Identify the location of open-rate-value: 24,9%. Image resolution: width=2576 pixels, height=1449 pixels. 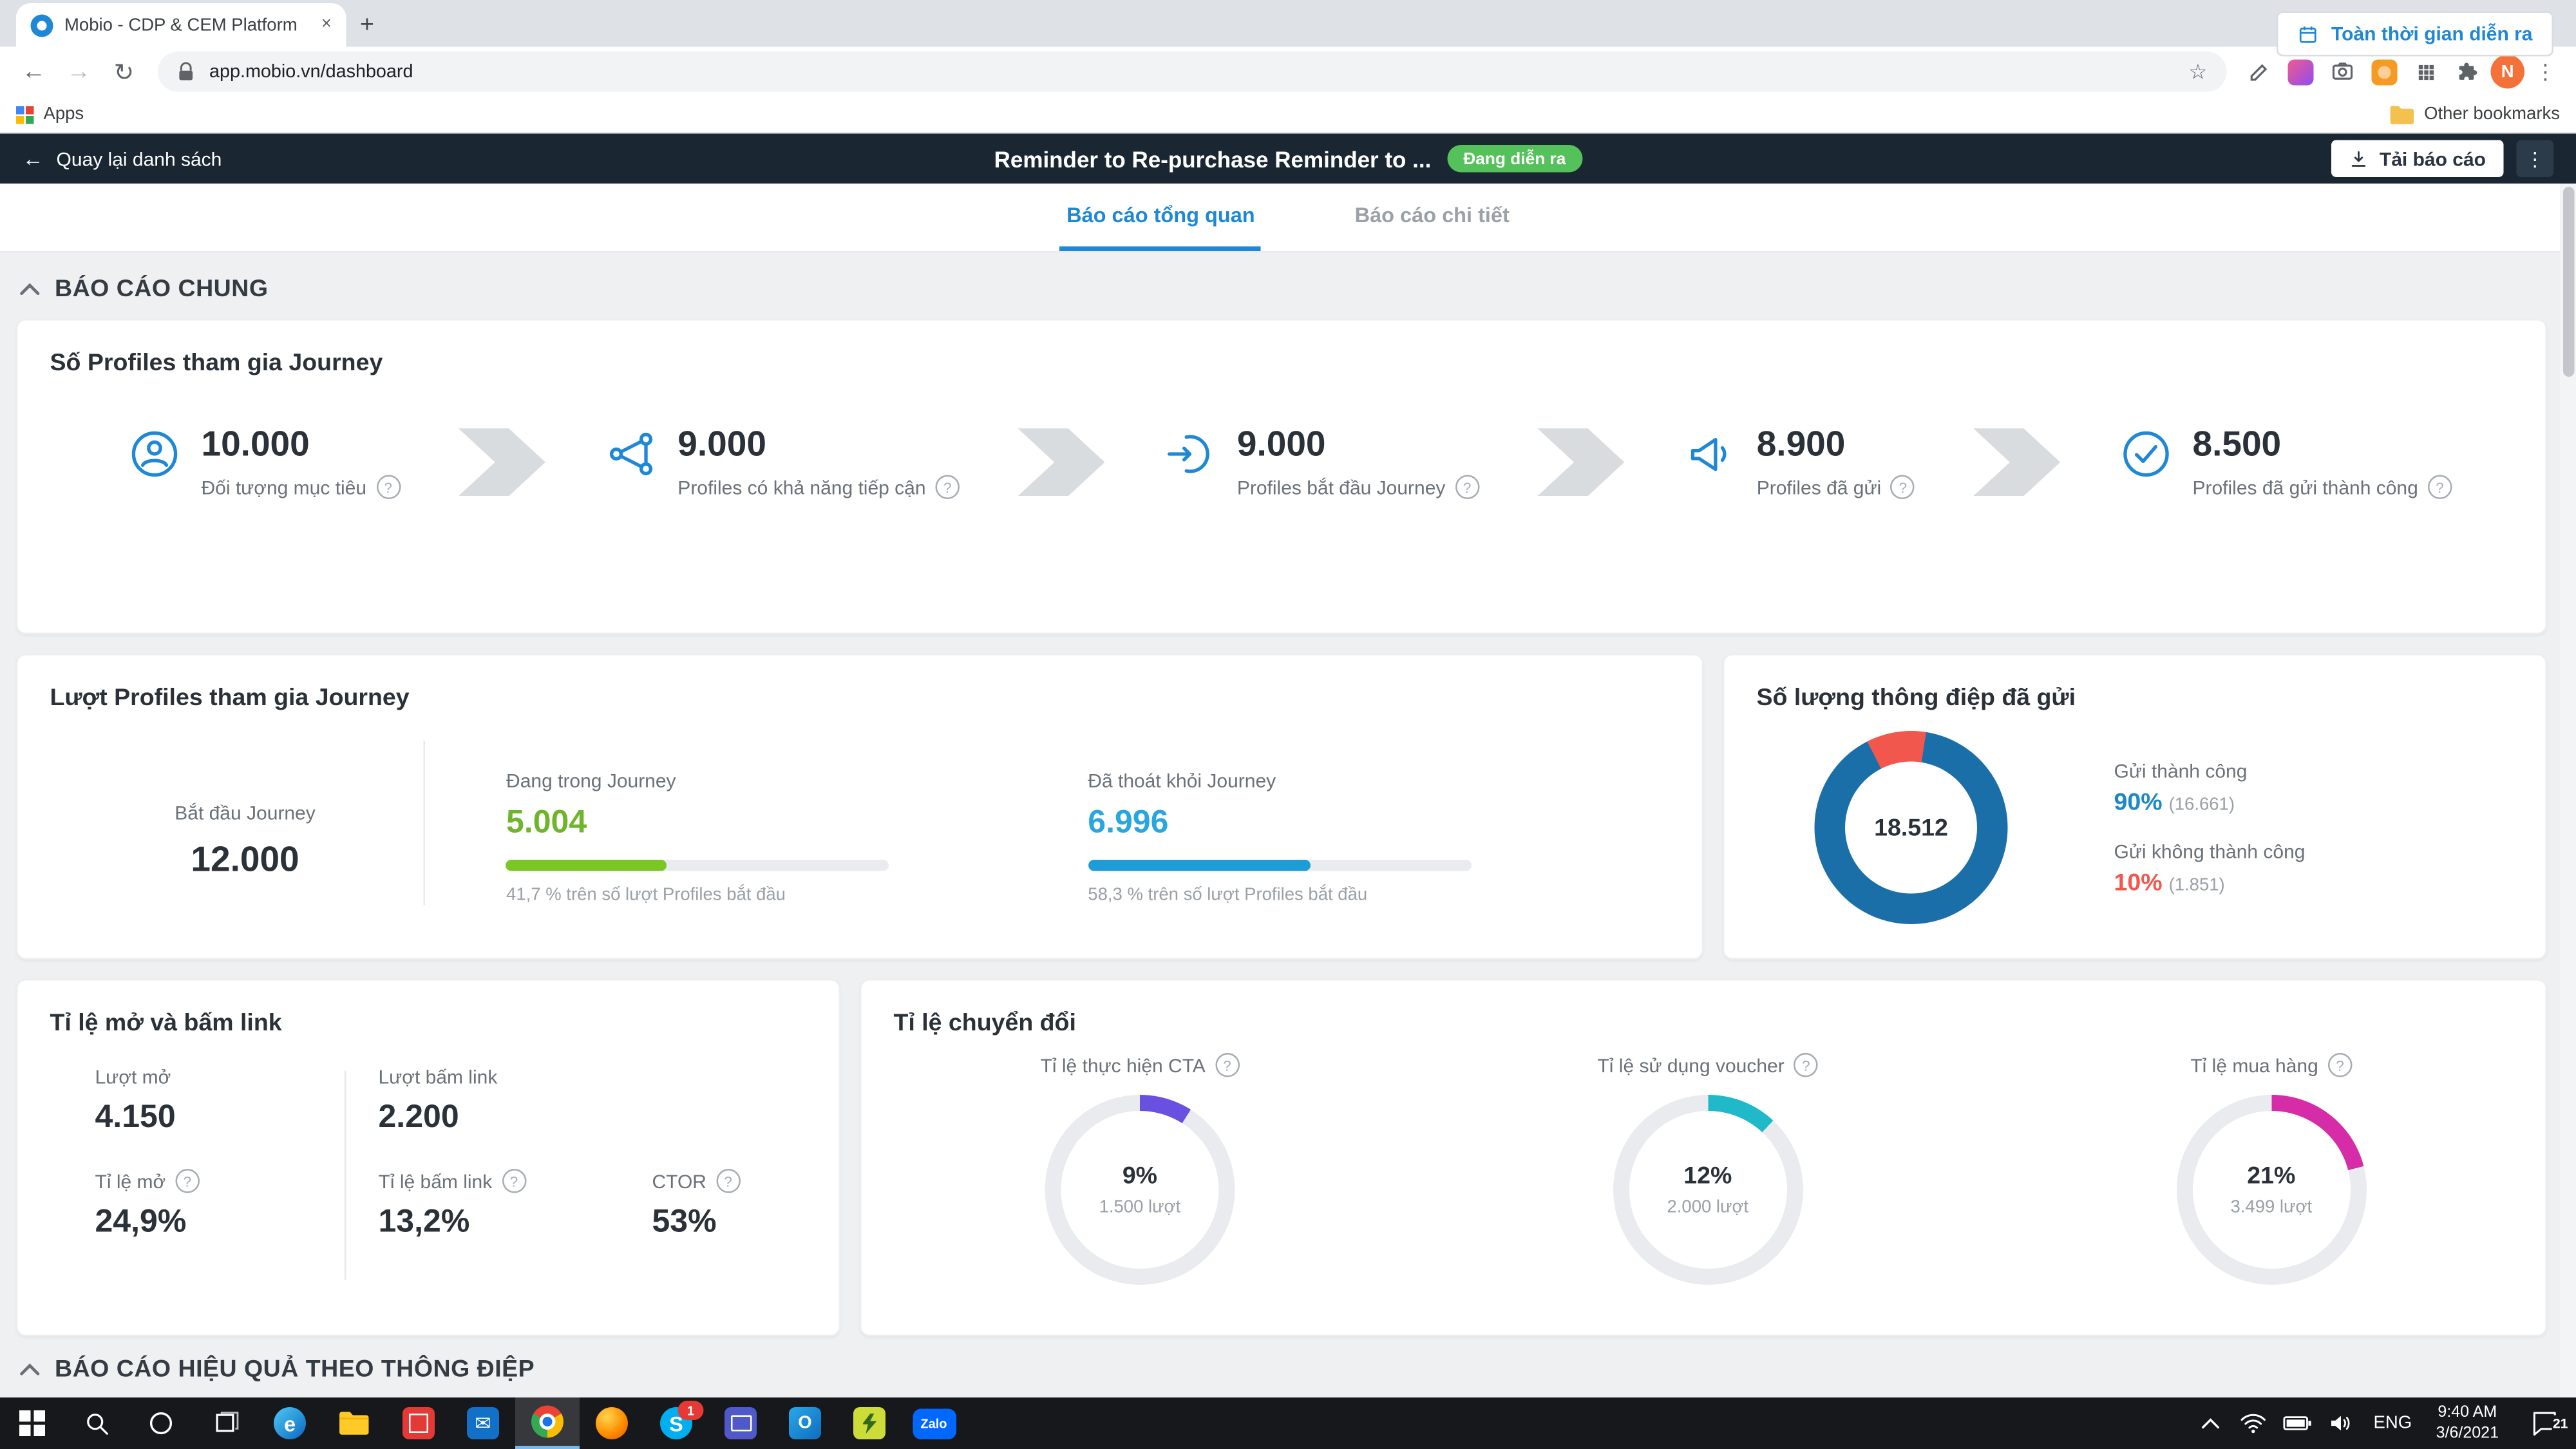
(141, 1222).